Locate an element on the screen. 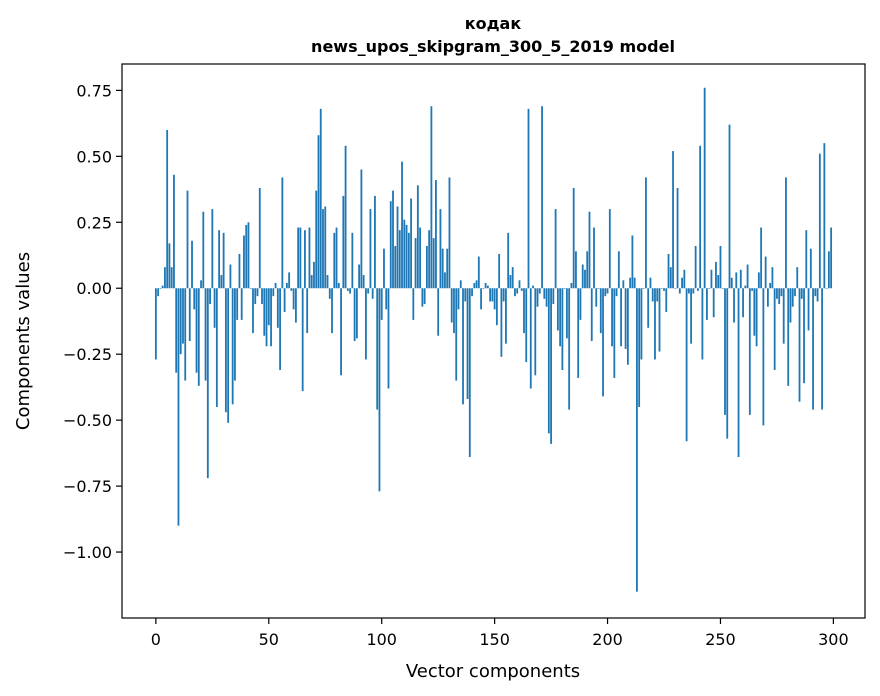 Image resolution: width=880 pixels, height=696 pixels. x-tick-label: 50 is located at coordinates (269, 639).